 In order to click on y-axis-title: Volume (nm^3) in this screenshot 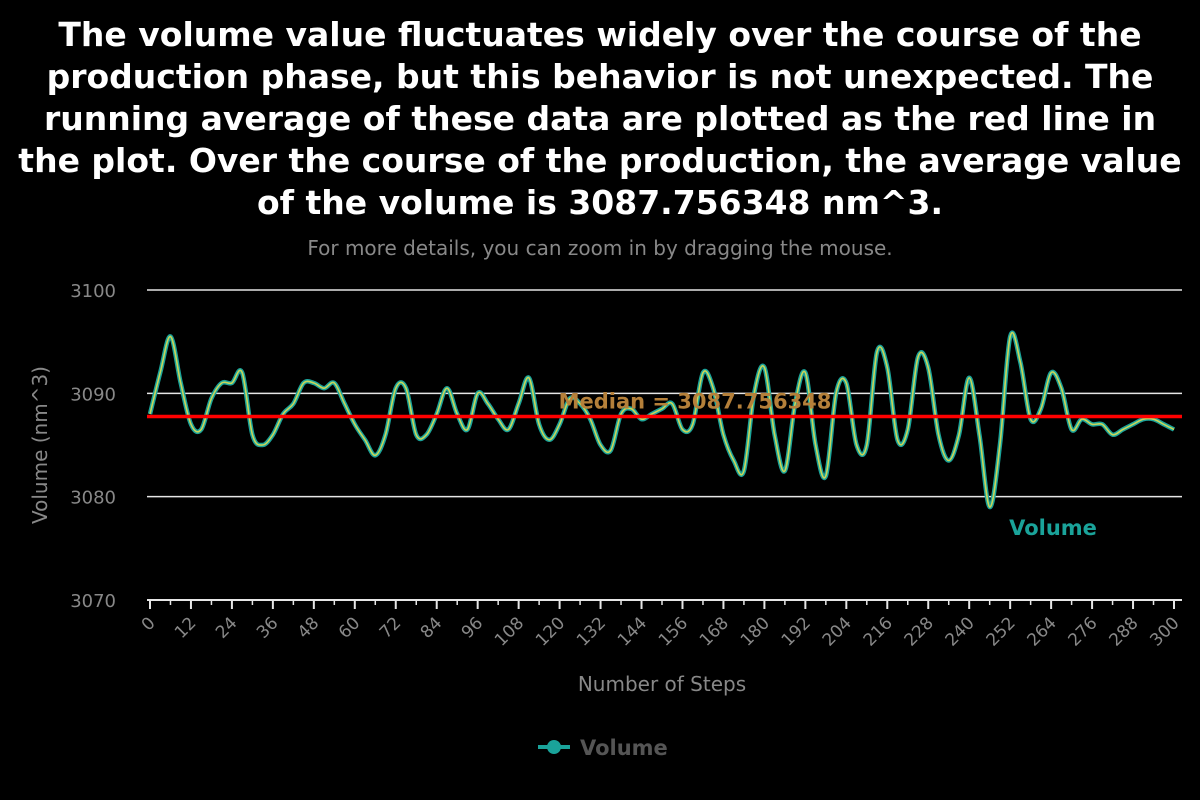, I will do `click(40, 445)`.